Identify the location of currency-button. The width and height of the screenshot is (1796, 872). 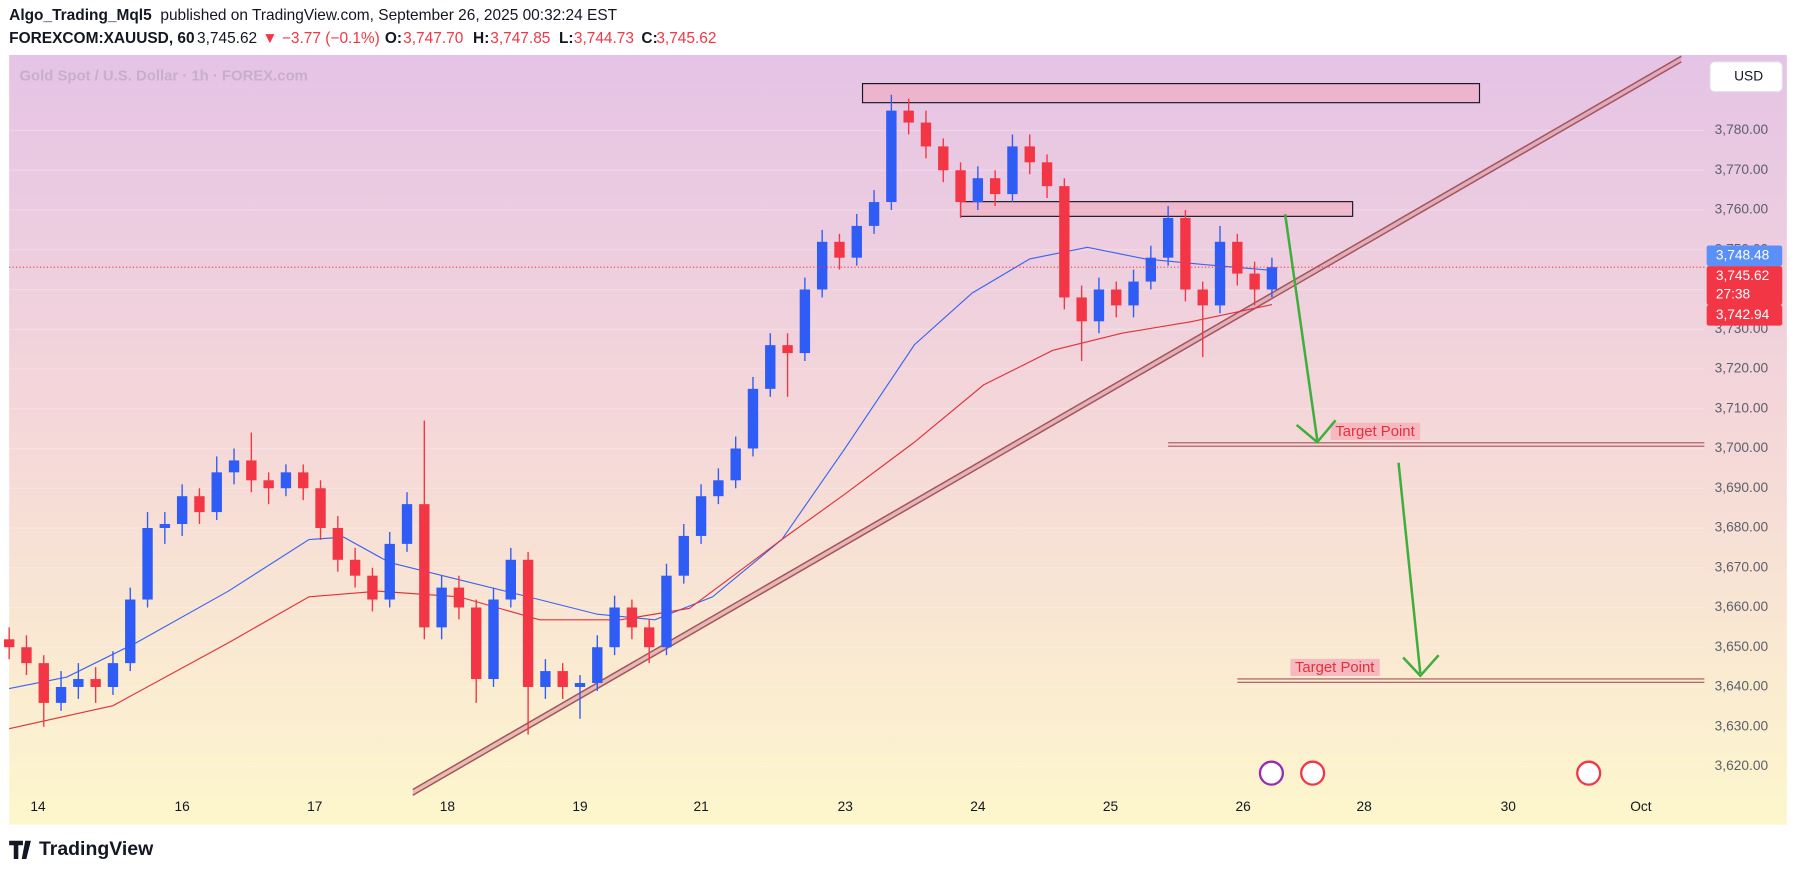
(1746, 77).